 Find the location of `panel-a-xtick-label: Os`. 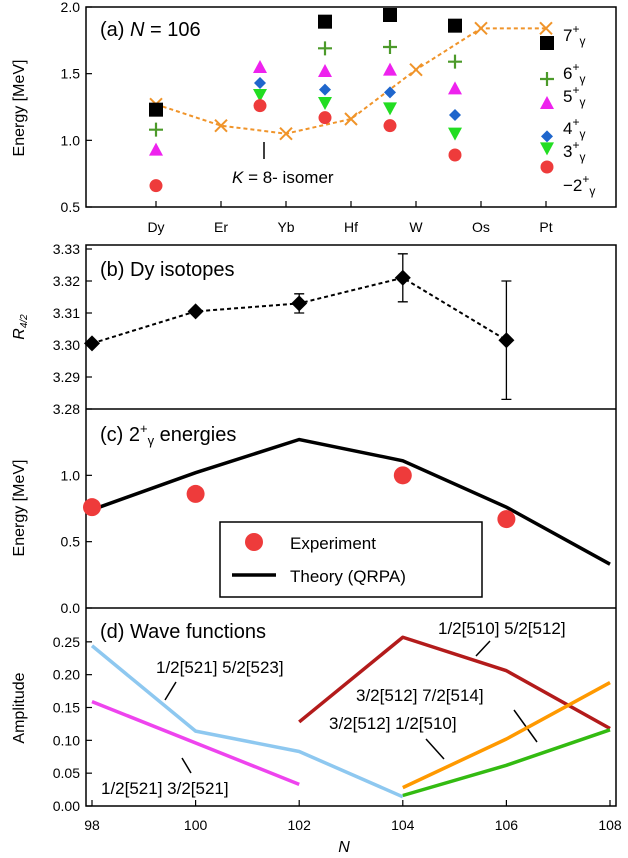

panel-a-xtick-label: Os is located at coordinates (481, 227).